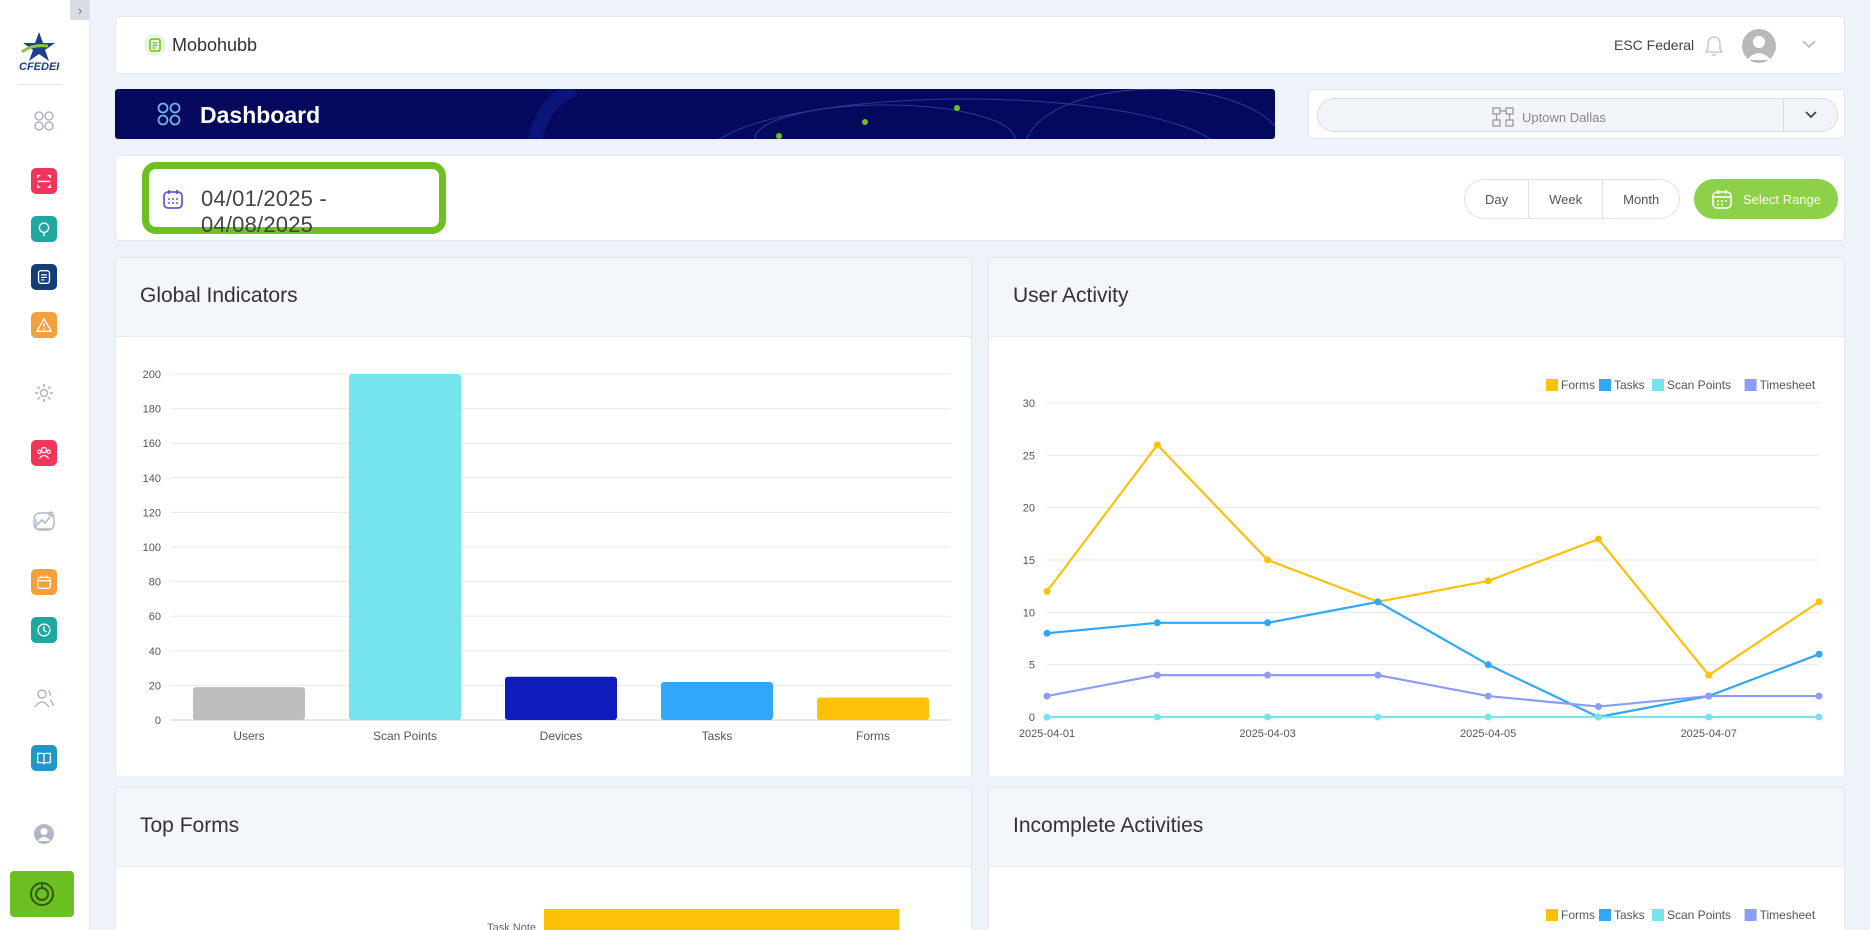 Image resolution: width=1870 pixels, height=930 pixels. What do you see at coordinates (200, 45) in the screenshot?
I see `brand: Mobohubb` at bounding box center [200, 45].